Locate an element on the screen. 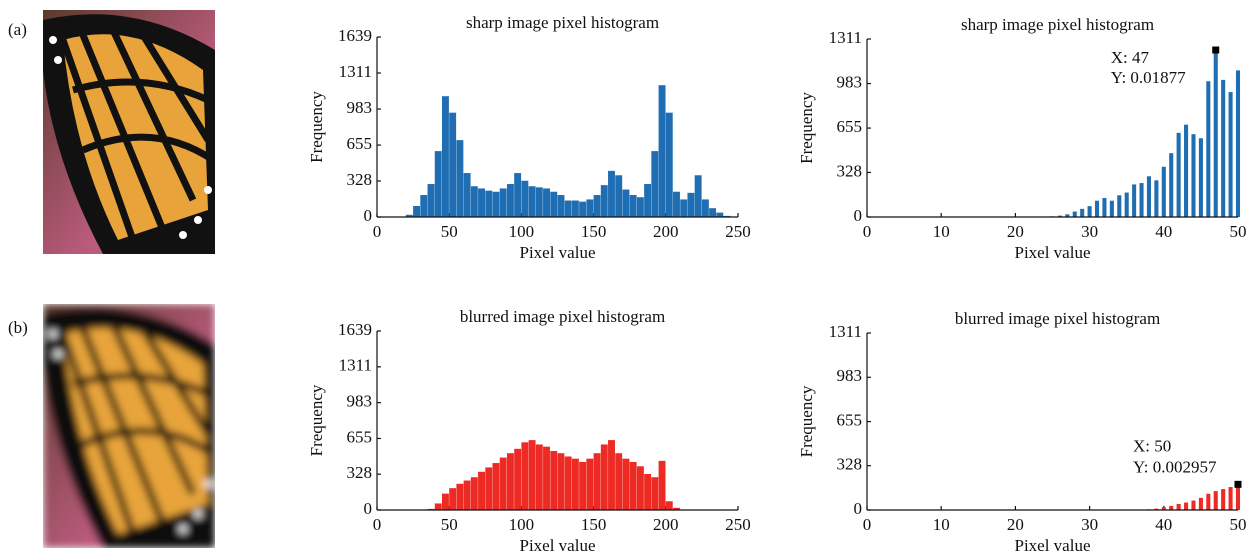 This screenshot has height=557, width=1252. x-tick-label: 50 is located at coordinates (1238, 524).